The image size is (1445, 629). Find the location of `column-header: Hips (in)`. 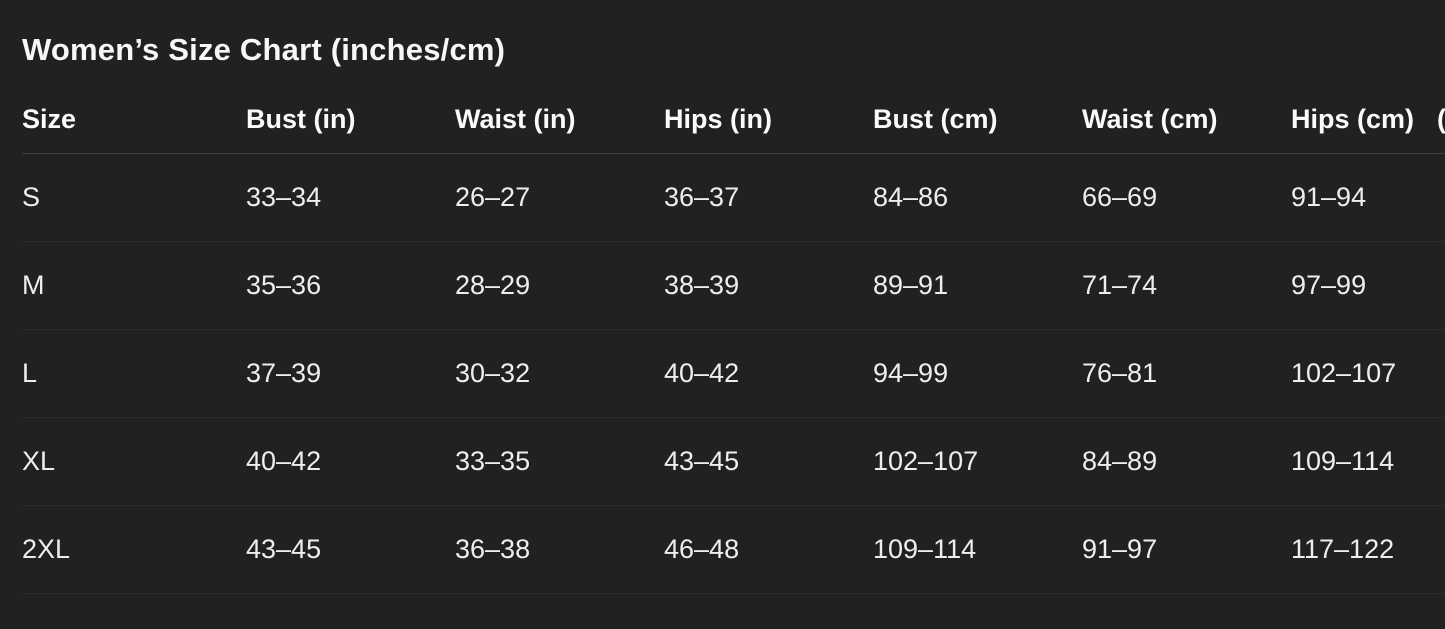

column-header: Hips (in) is located at coordinates (768, 112).